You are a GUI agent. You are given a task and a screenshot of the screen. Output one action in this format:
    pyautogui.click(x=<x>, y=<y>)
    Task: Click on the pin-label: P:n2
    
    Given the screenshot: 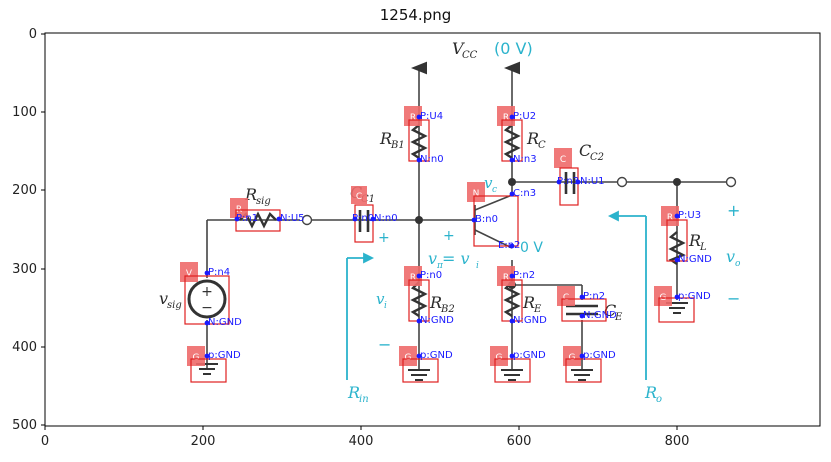 What is the action you would take?
    pyautogui.click(x=594, y=296)
    